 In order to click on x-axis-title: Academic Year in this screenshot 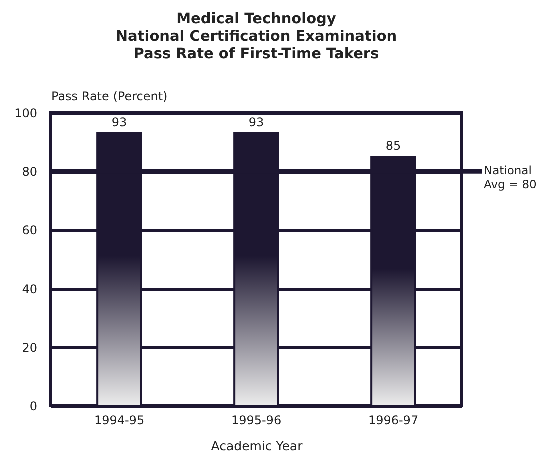, I will do `click(257, 446)`.